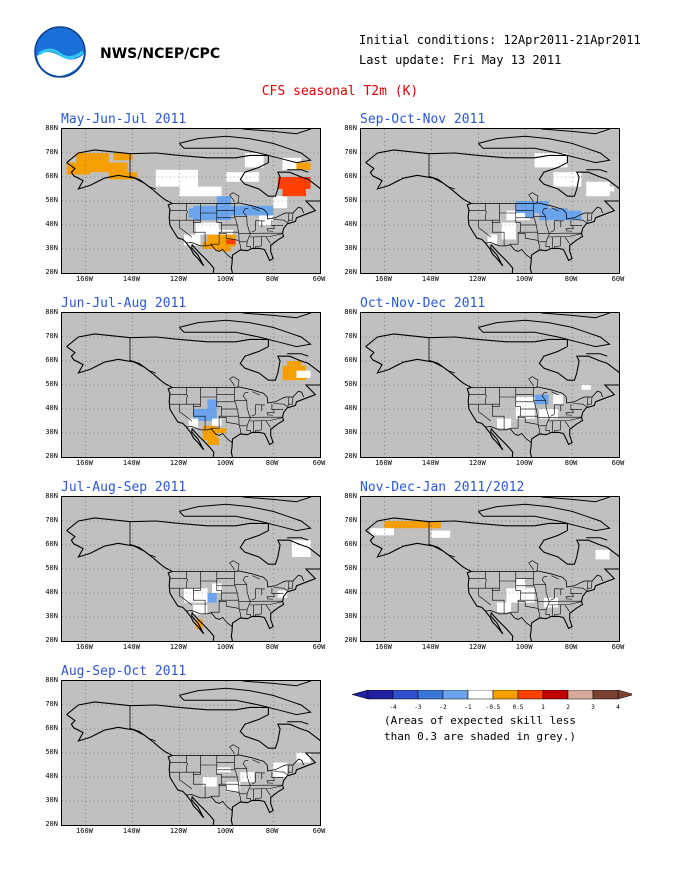  Describe the element at coordinates (524, 279) in the screenshot. I see `lon-label: 100W` at that location.